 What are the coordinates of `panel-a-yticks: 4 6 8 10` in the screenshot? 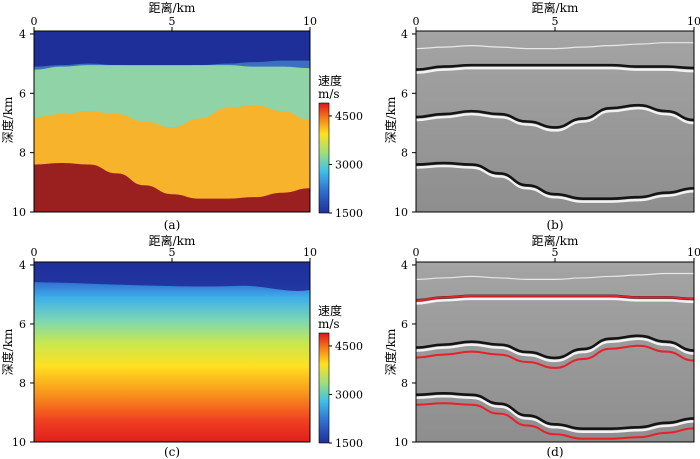 It's located at (23, 123).